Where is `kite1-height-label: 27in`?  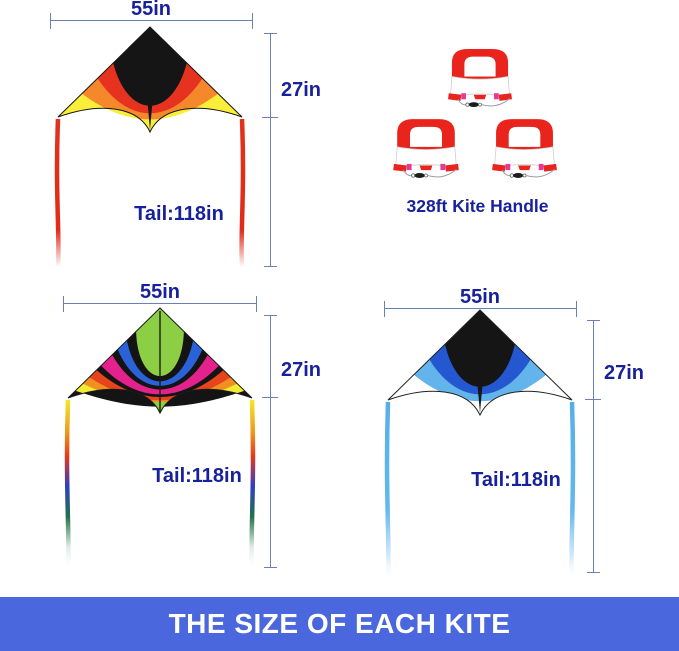 kite1-height-label: 27in is located at coordinates (301, 90).